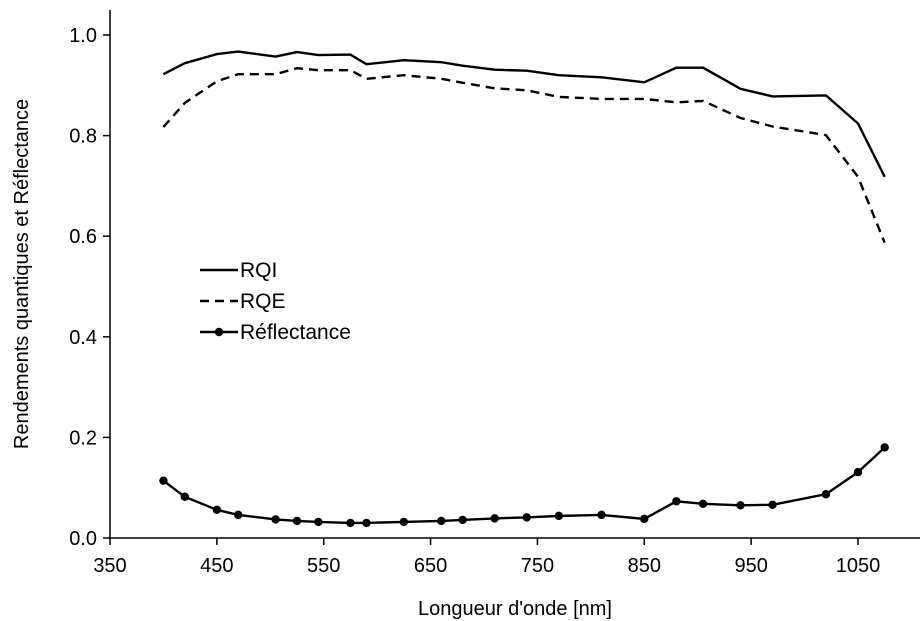 The width and height of the screenshot is (922, 621). I want to click on legend-marker, so click(219, 332).